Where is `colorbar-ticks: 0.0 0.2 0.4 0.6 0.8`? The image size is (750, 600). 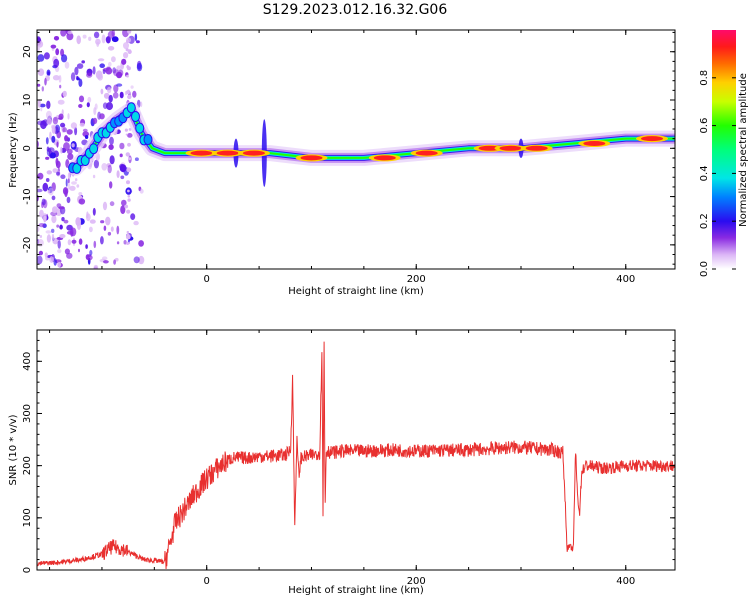 colorbar-ticks: 0.0 0.2 0.4 0.6 0.8 is located at coordinates (717, 173).